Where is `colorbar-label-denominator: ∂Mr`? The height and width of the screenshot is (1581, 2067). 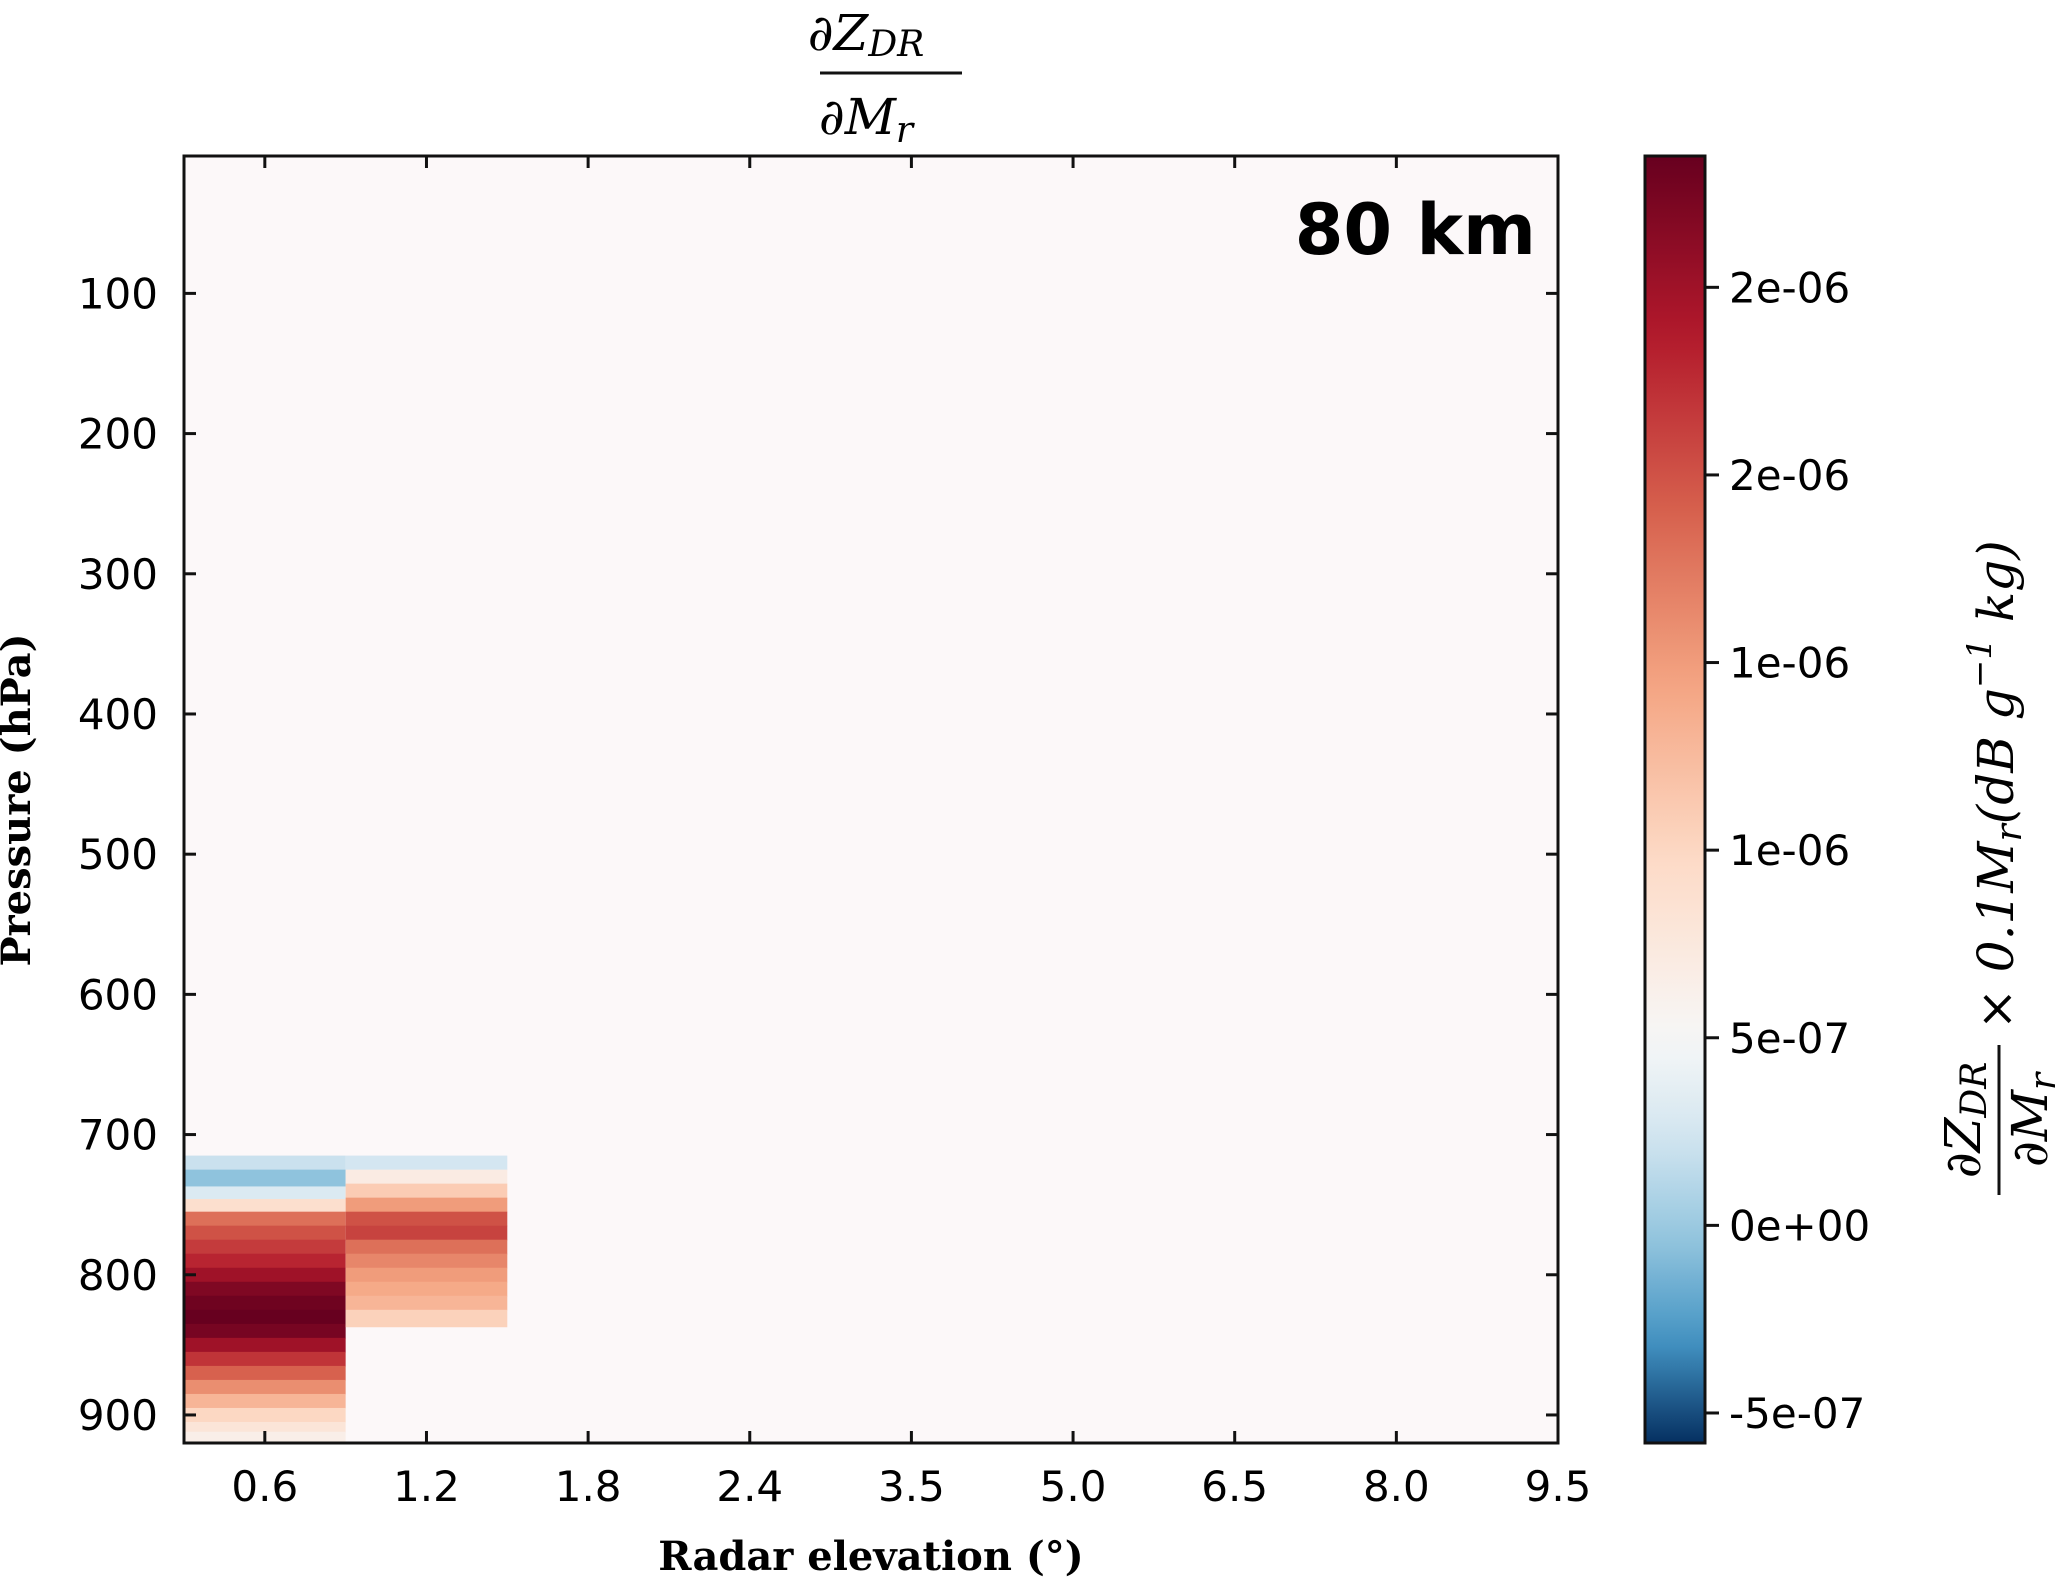
colorbar-label-denominator: ∂Mr is located at coordinates (2032, 1119).